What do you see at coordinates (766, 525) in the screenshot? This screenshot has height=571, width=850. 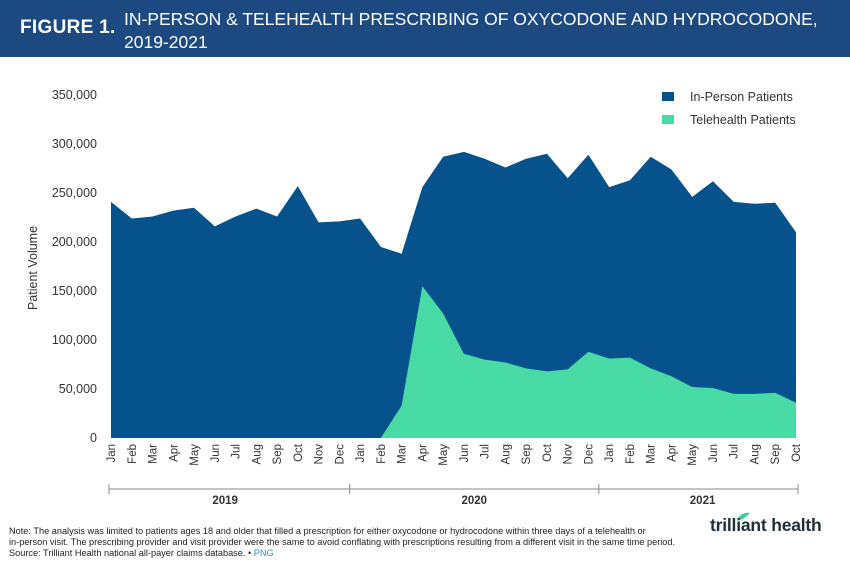 I see `trilliant-health-logo: trilliant health` at bounding box center [766, 525].